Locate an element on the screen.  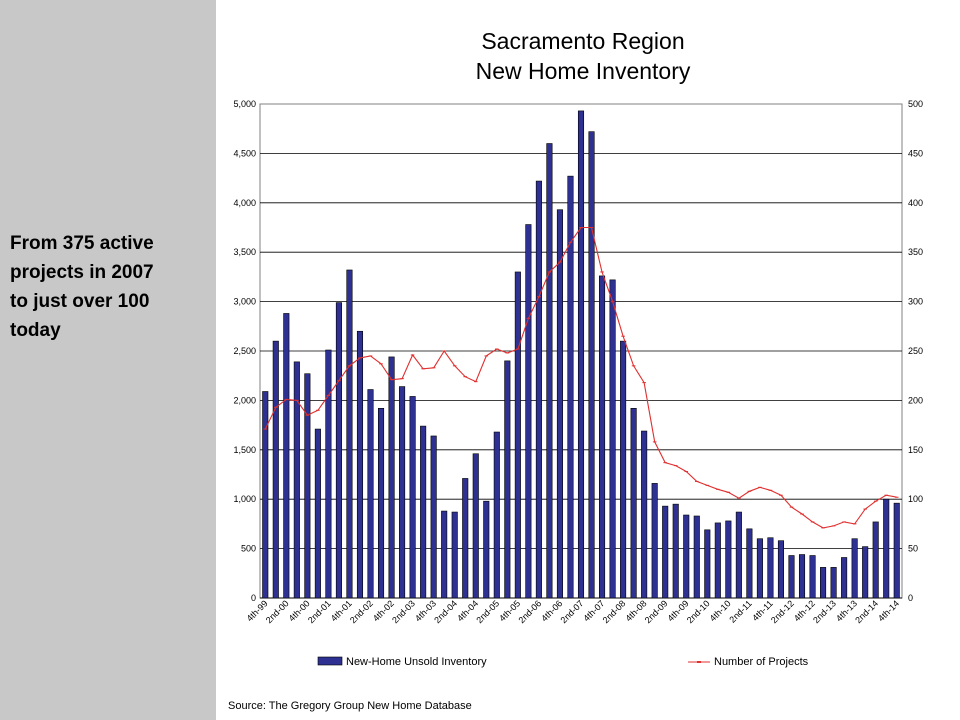
side-note-line: From 375 active is located at coordinates (82, 243).